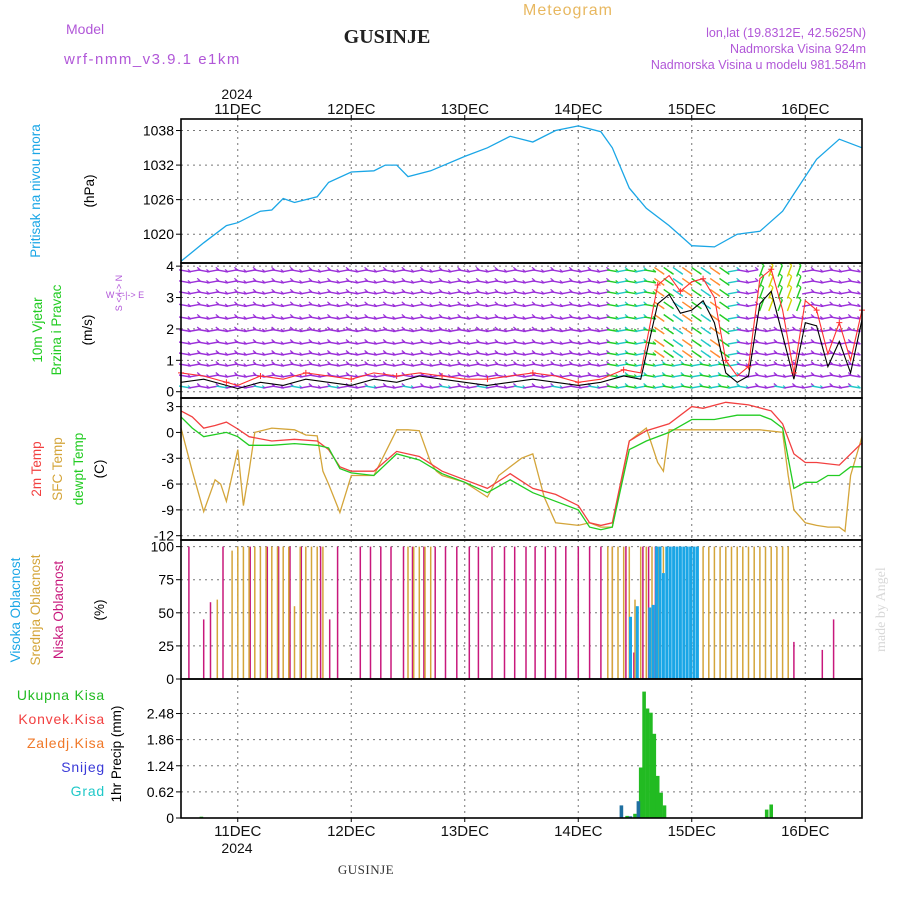  What do you see at coordinates (170, 392) in the screenshot?
I see `y-tick-label: 0` at bounding box center [170, 392].